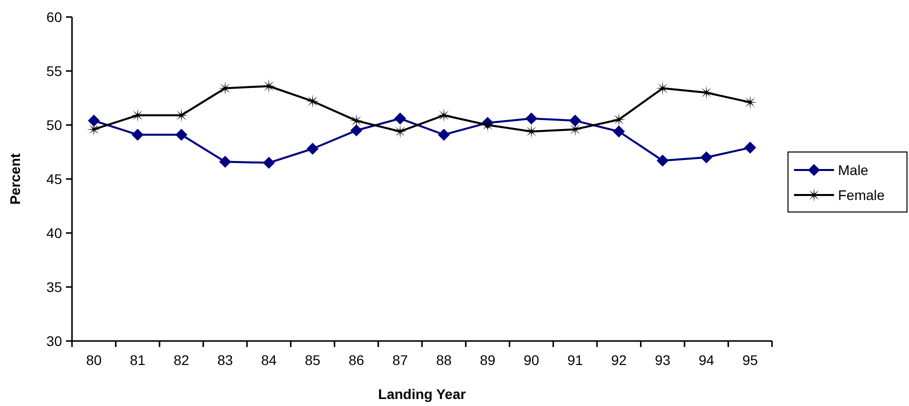 This screenshot has height=406, width=909. What do you see at coordinates (861, 194) in the screenshot?
I see `legend-label: Female` at bounding box center [861, 194].